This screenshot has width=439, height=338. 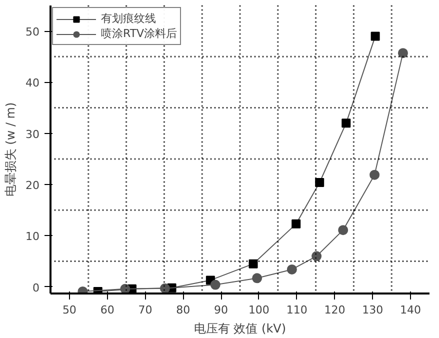 I want to click on y-tick-label: 30, so click(x=33, y=134).